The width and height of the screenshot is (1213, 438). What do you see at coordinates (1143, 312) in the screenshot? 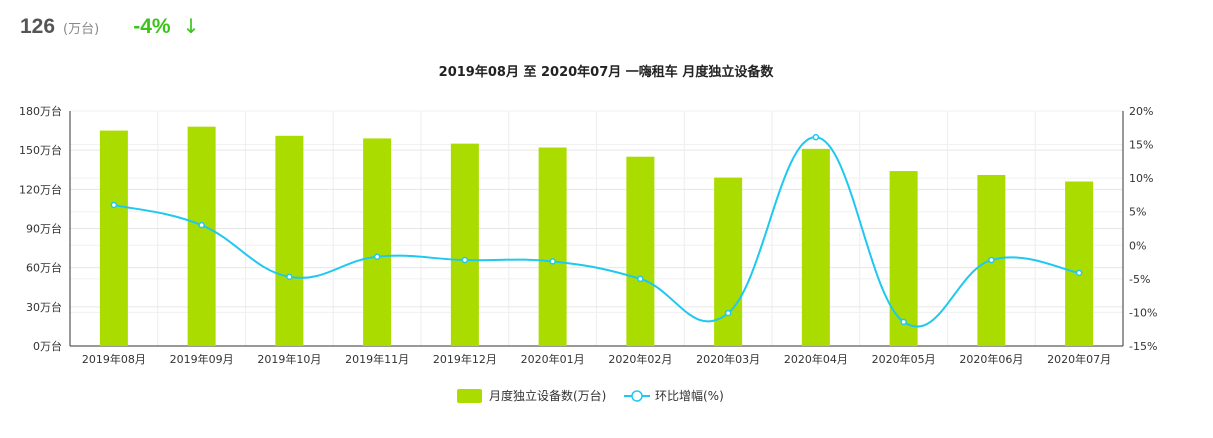
I see `right-tick-label: -10%` at bounding box center [1143, 312].